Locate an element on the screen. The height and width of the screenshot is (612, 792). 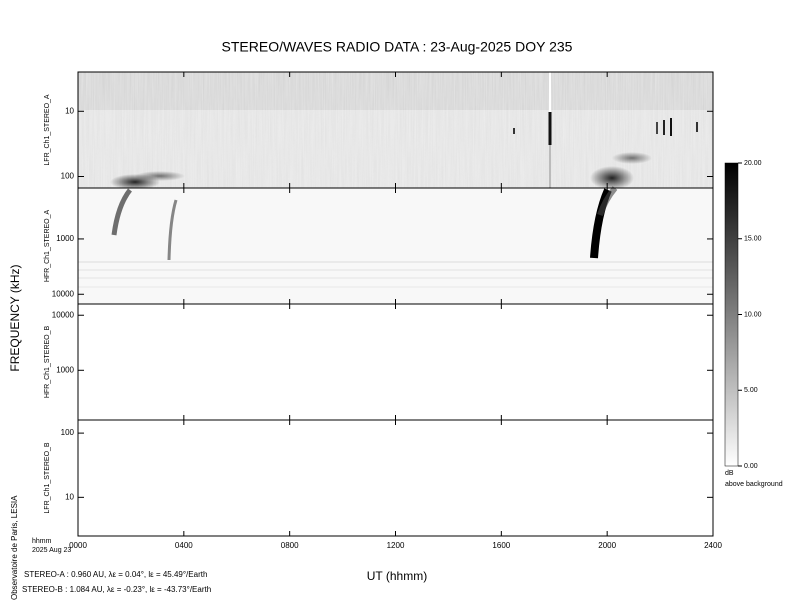
colorbar-label: dB is located at coordinates (729, 473).